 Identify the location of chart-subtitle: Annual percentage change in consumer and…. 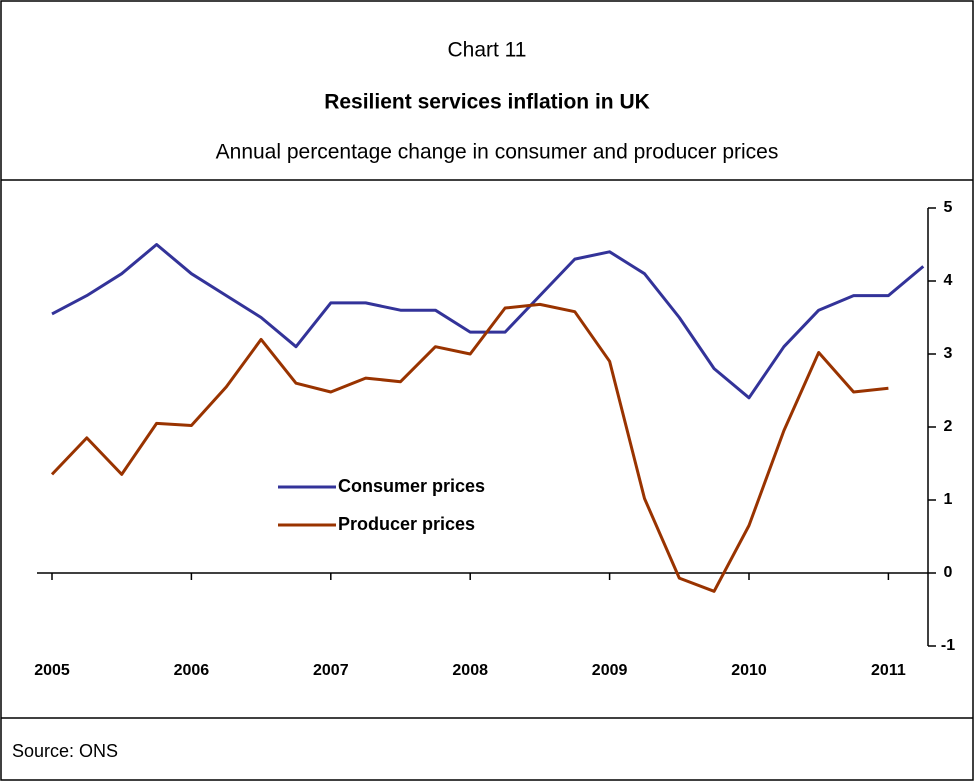
(497, 152).